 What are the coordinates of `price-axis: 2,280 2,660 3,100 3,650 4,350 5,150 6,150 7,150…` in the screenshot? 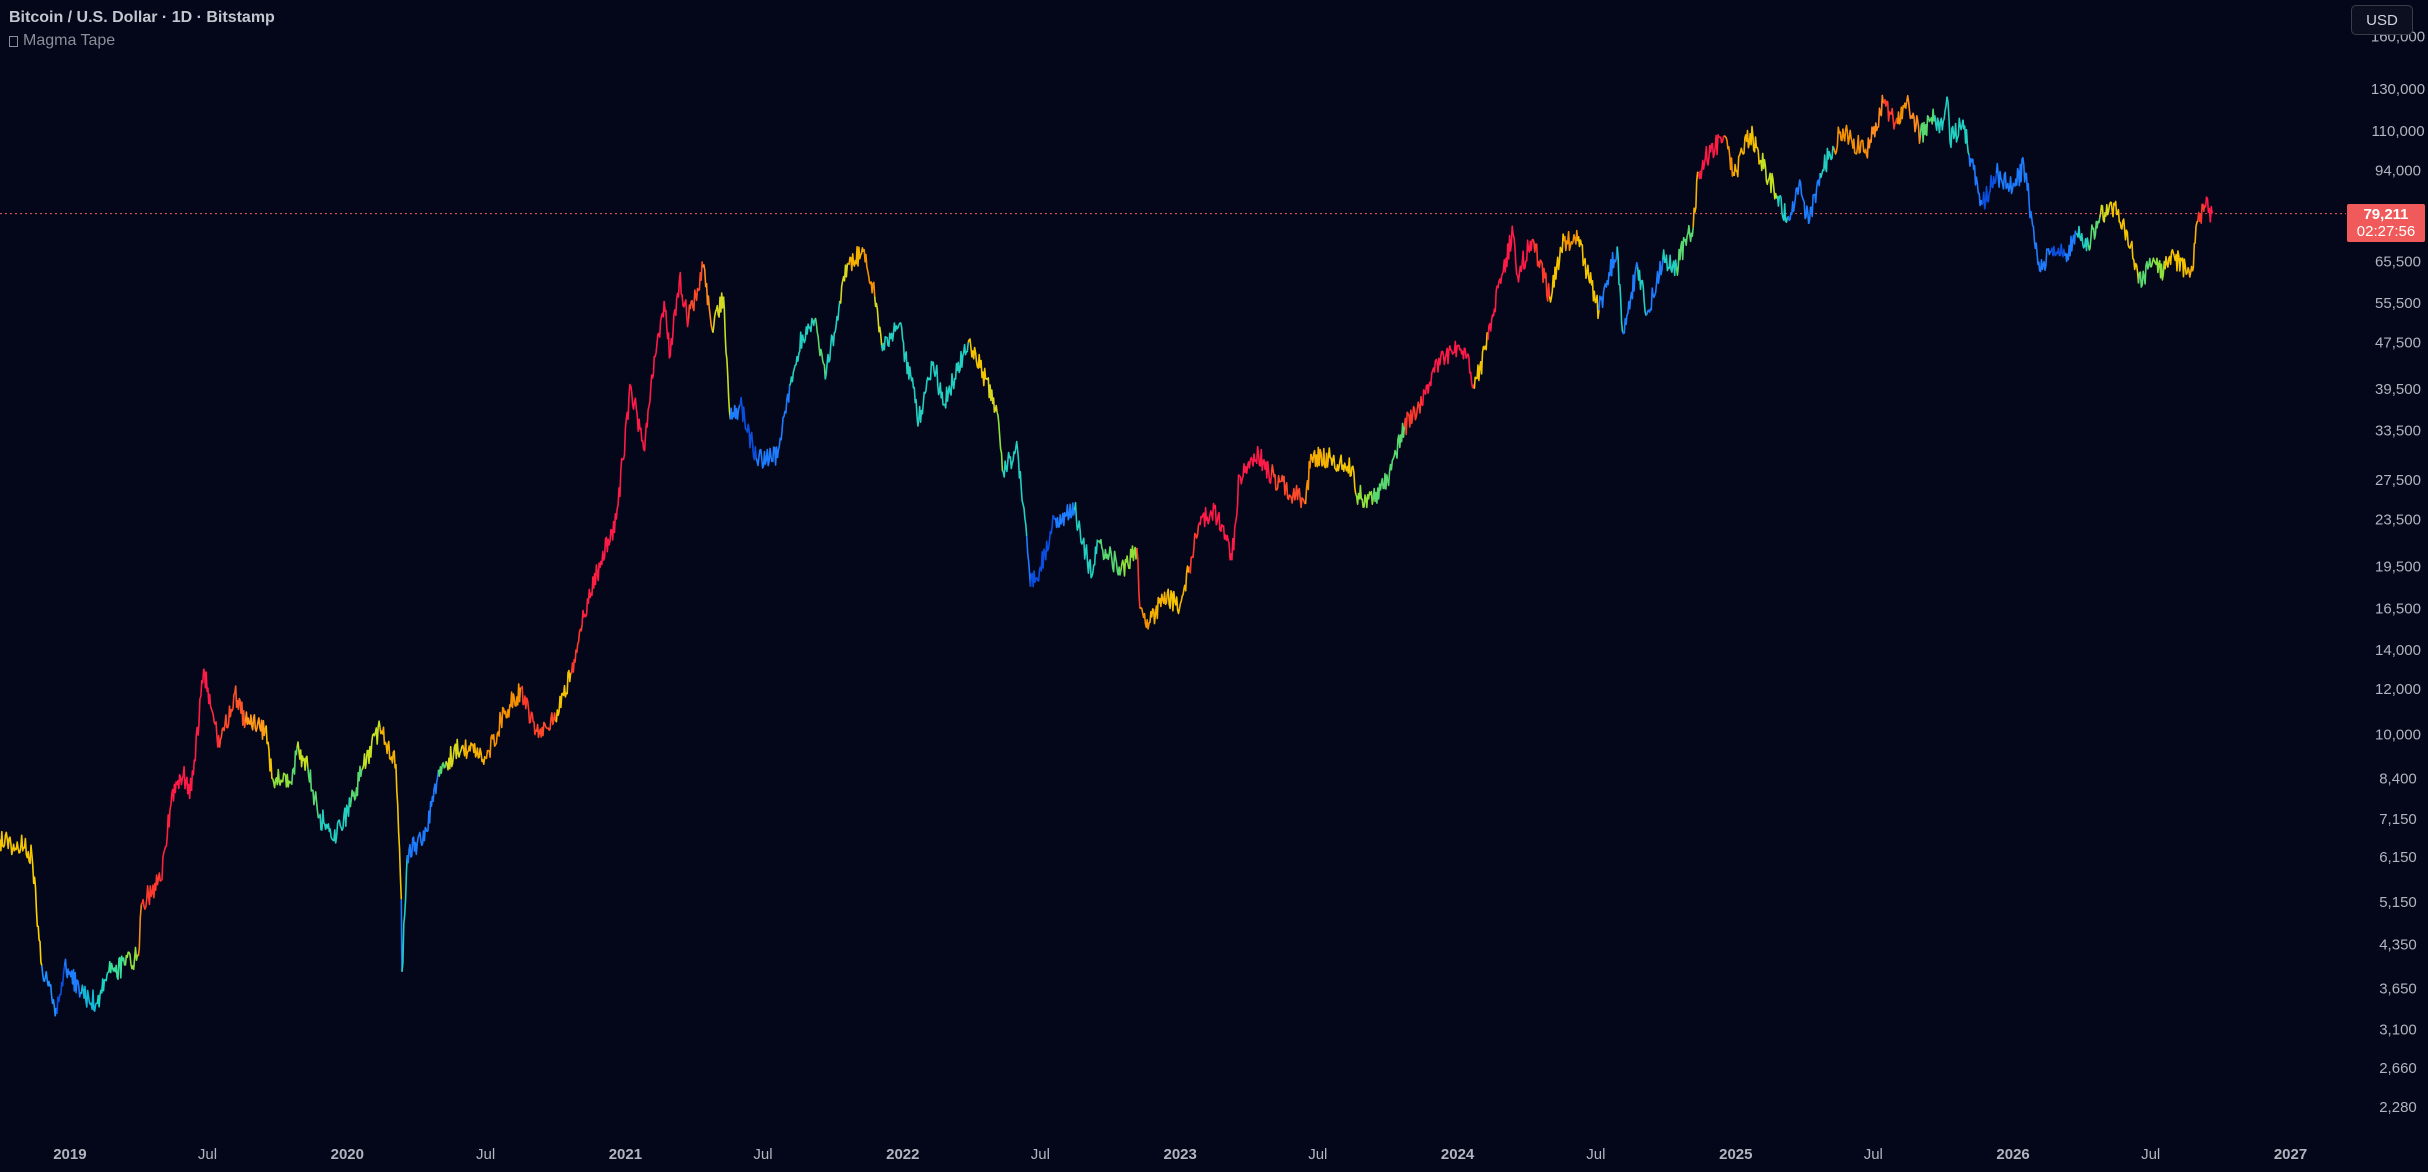 It's located at (2398, 572).